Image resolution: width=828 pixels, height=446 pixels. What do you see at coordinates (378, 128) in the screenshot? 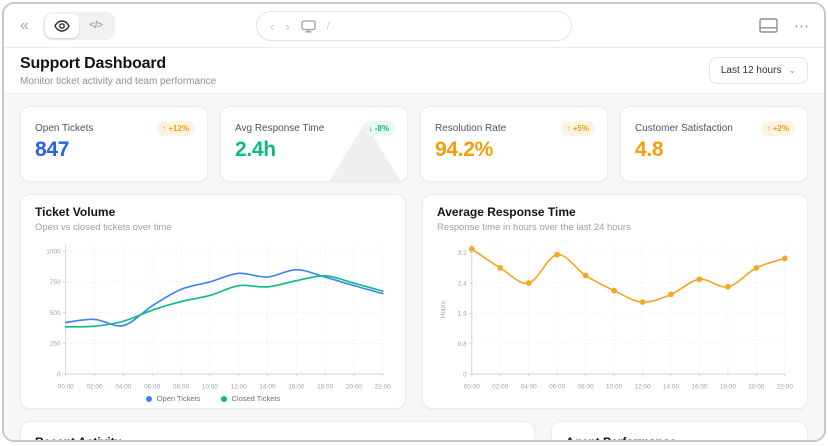
I see `delta-badge: ↓ -8%` at bounding box center [378, 128].